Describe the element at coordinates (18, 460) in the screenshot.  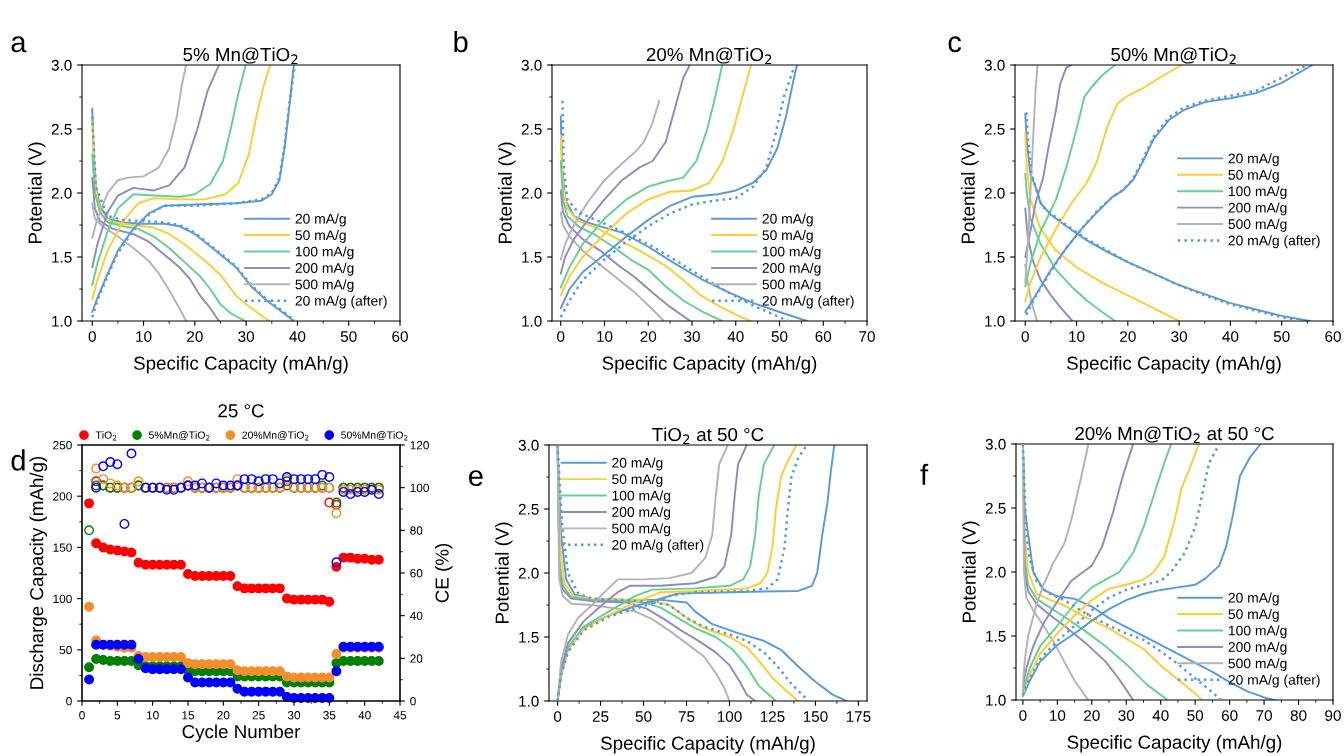
I see `text: d` at that location.